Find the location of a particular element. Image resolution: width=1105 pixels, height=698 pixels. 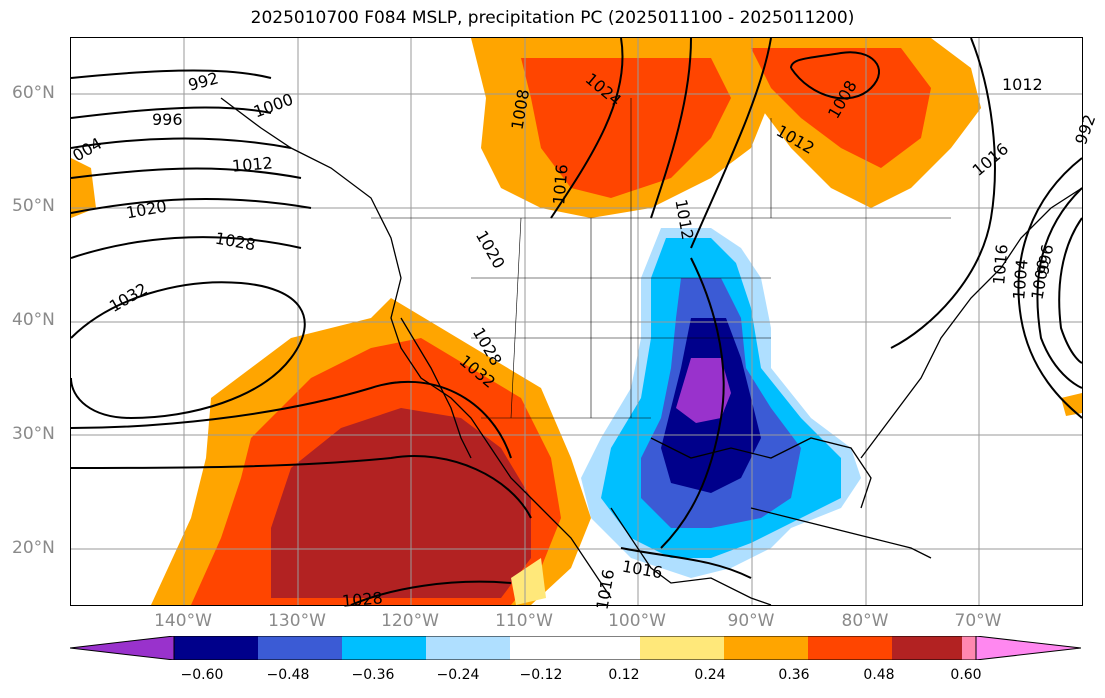

colorbar-extend-high is located at coordinates (1028, 648).